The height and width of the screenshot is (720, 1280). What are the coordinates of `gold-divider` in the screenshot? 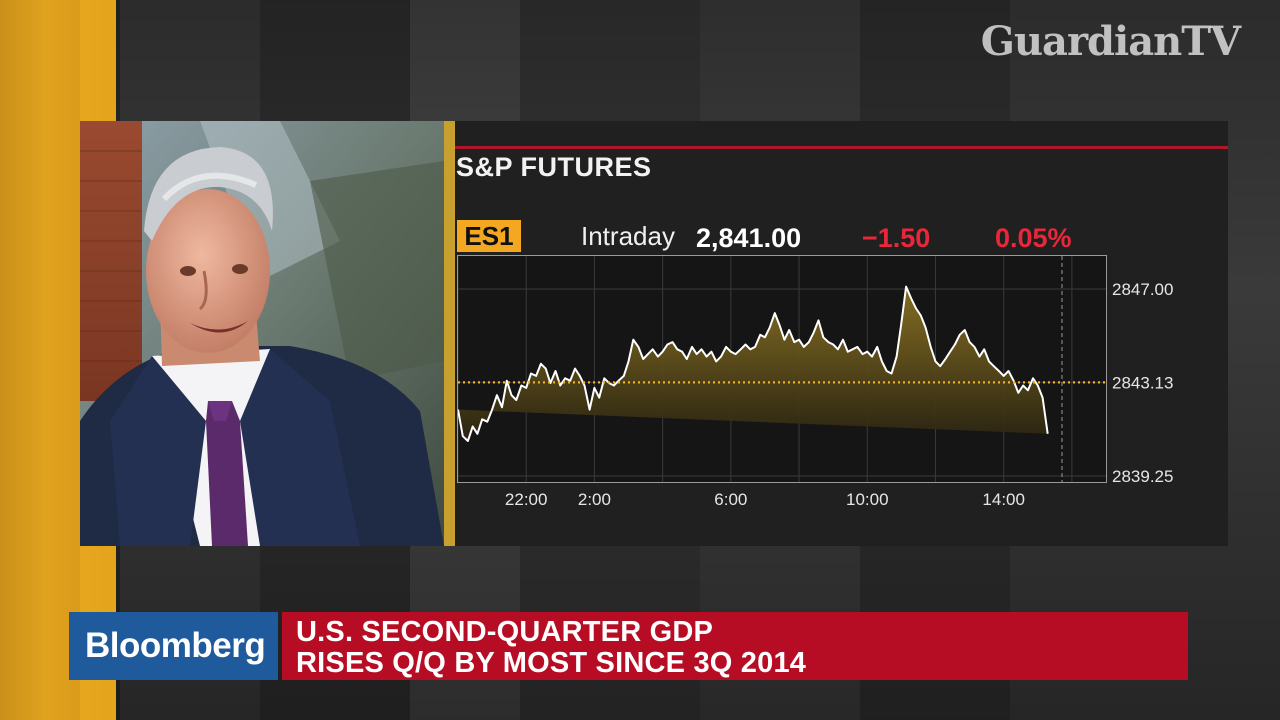 It's located at (449, 333).